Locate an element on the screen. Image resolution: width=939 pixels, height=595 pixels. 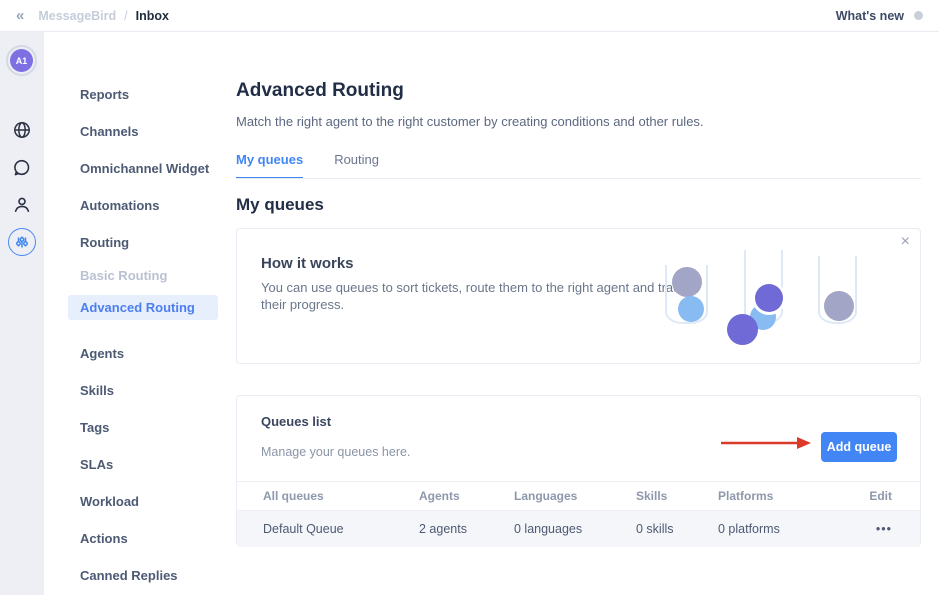
queues-list-title: Queues list is located at coordinates (296, 421).